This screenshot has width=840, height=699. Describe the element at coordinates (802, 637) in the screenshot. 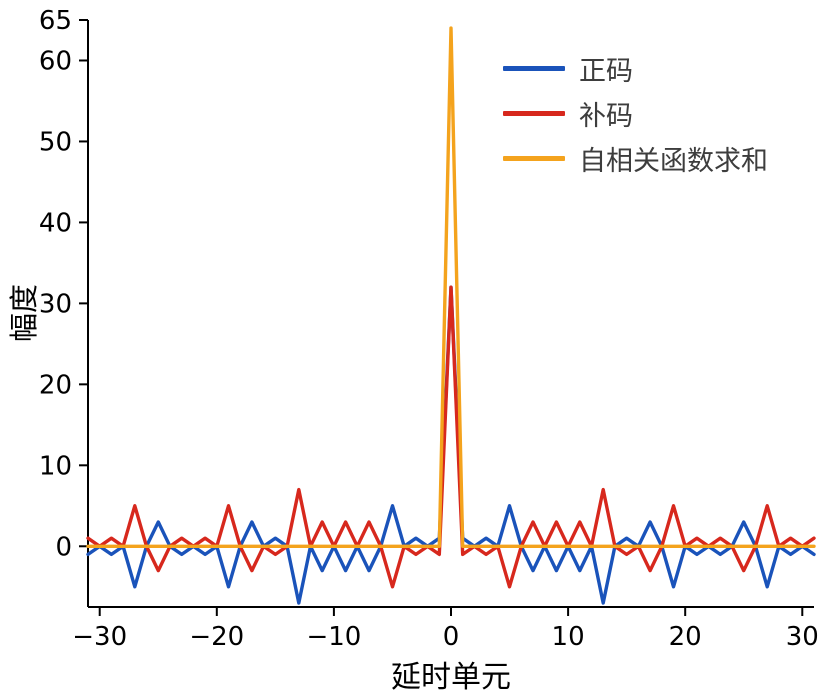

I see `x-tick-label: 30` at that location.